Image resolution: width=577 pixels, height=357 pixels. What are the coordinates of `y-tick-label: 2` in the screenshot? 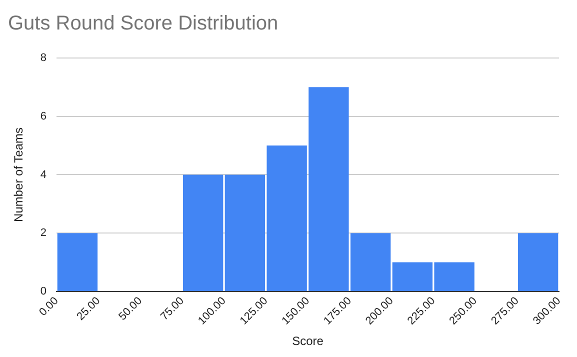 It's located at (43, 233).